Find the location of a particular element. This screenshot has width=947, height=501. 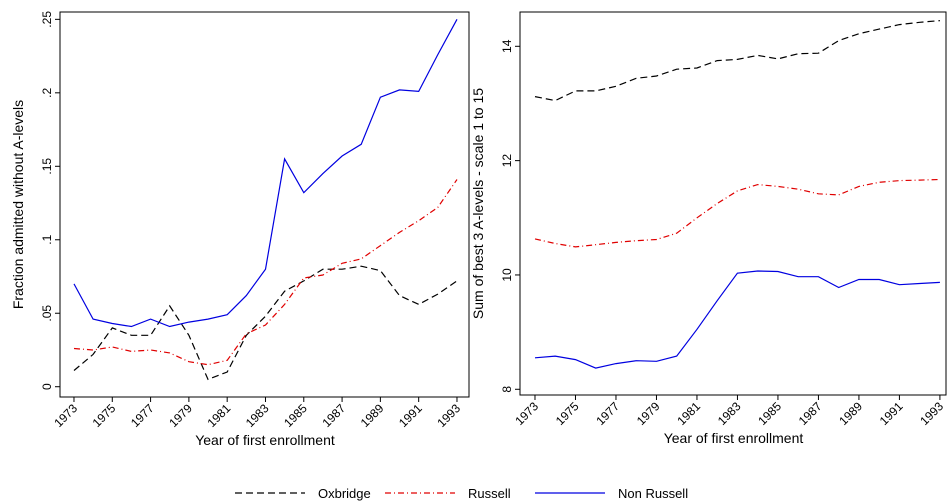

legend-label: Russell is located at coordinates (489, 493).